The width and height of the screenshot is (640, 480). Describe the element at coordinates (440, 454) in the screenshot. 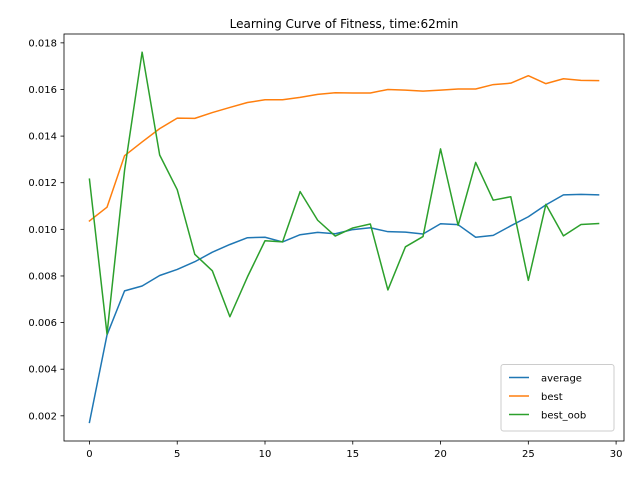

I see `x-tick-label: 20` at that location.